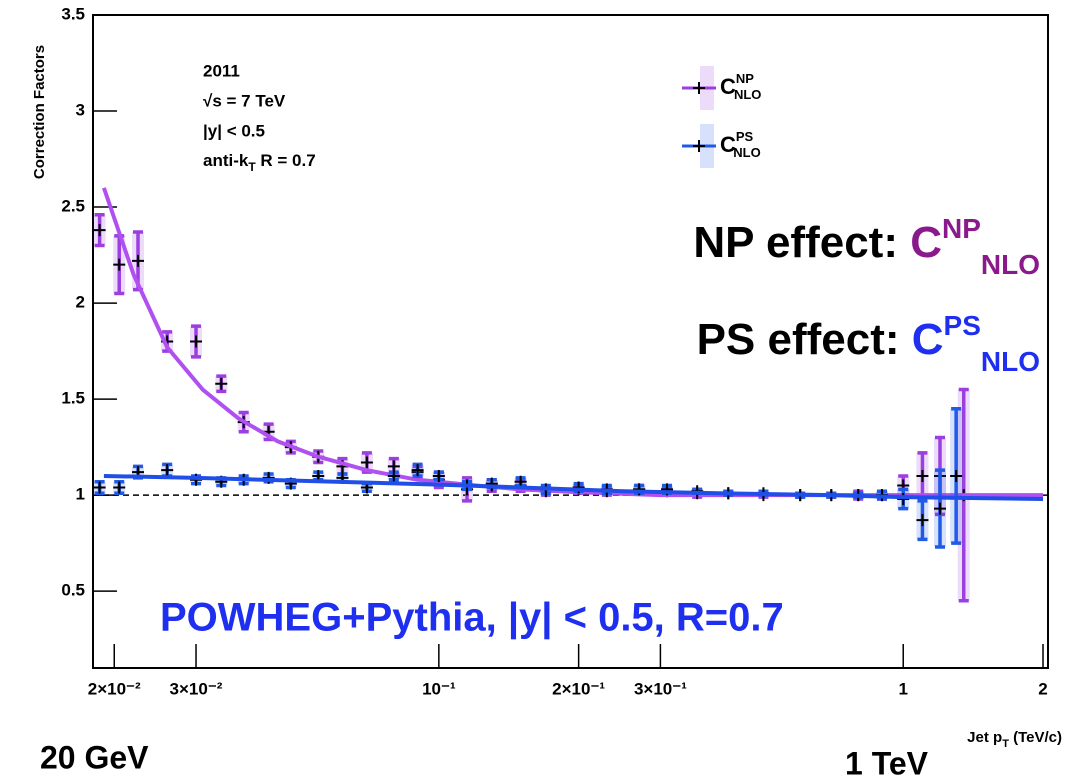  I want to click on legend-sup: PS, so click(745, 136).